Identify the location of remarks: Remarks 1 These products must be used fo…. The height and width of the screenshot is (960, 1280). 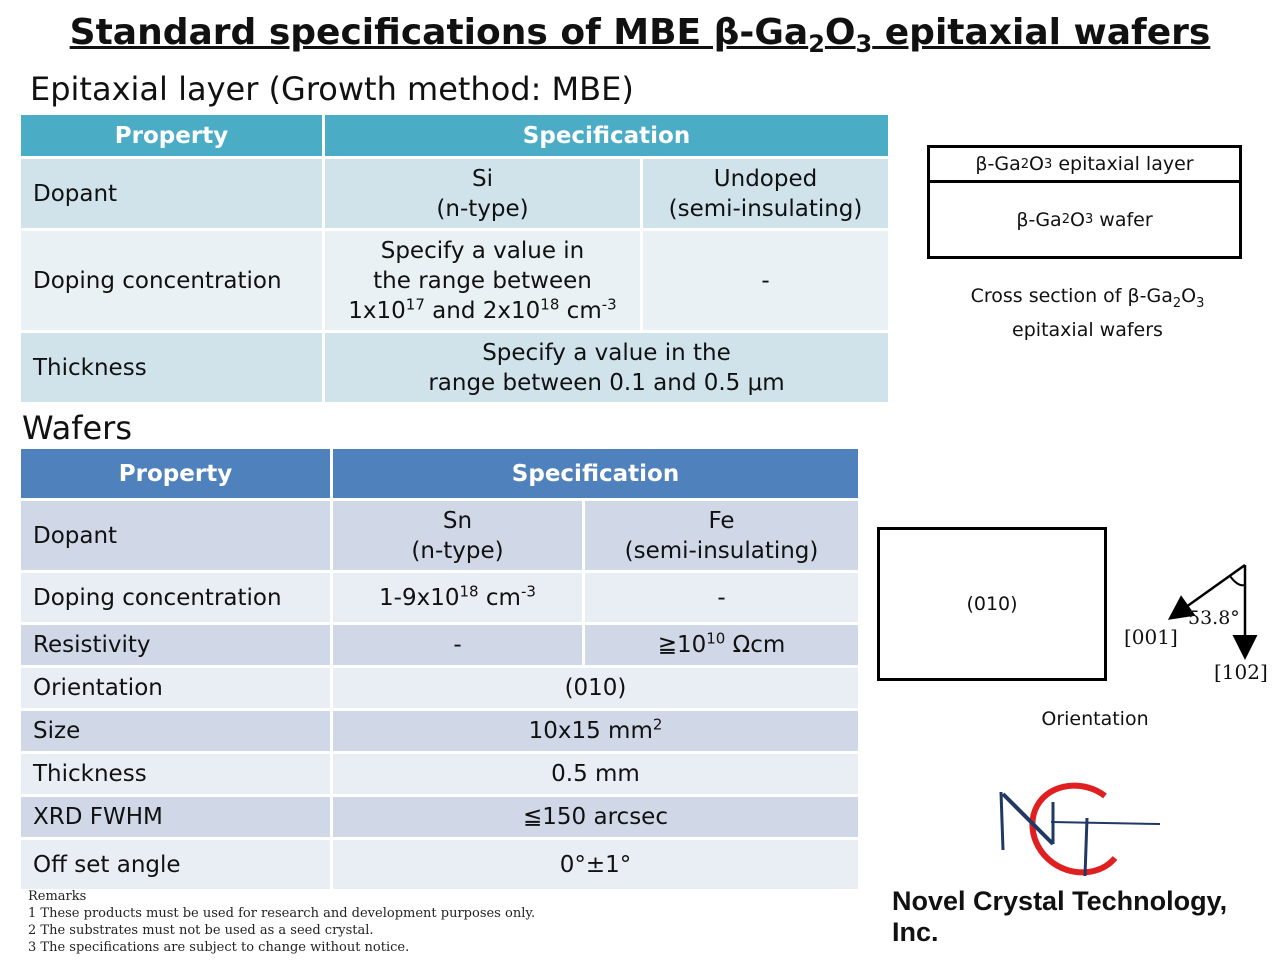
(281, 922).